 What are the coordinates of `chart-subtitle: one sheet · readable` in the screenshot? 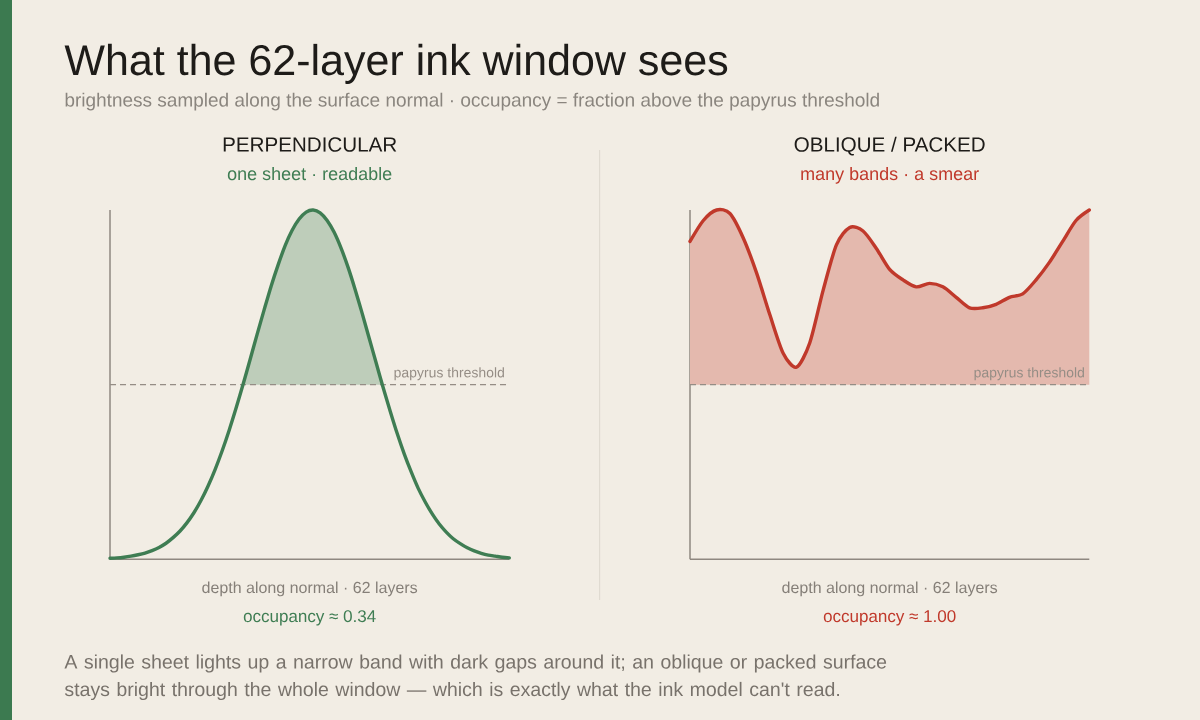 It's located at (309, 173).